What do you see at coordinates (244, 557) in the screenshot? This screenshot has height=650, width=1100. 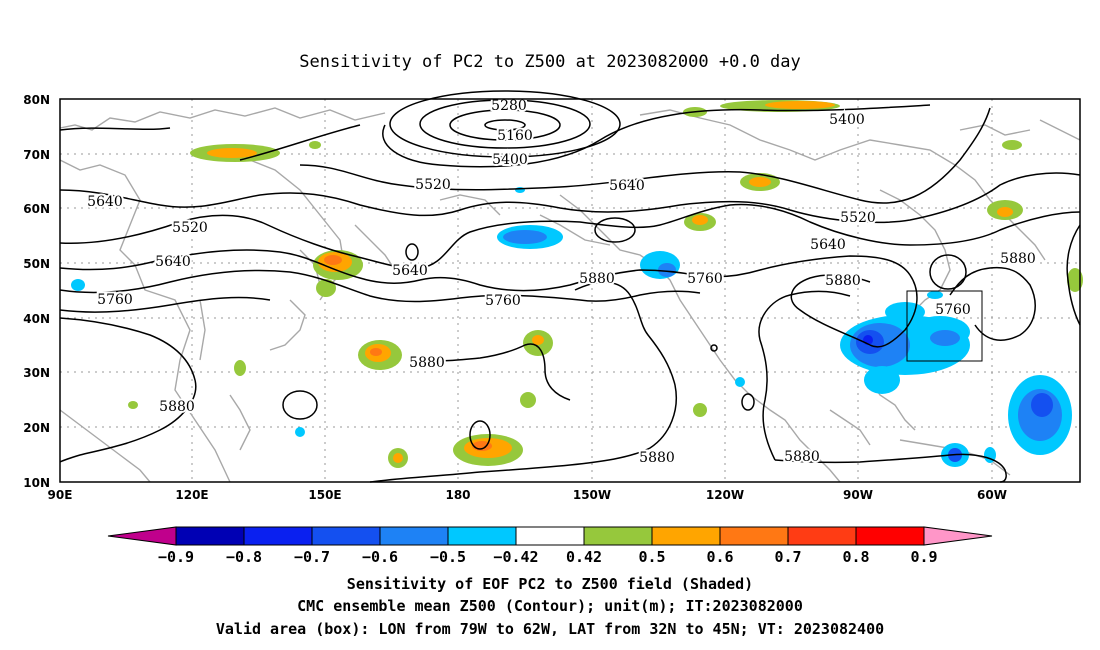 I see `colorbar-label: −0.8` at bounding box center [244, 557].